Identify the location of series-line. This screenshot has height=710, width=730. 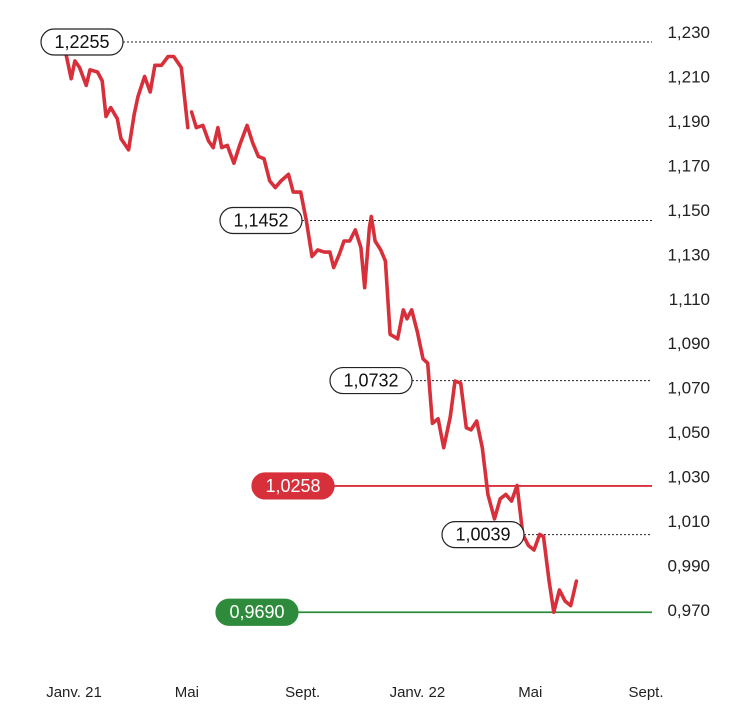
(124, 98).